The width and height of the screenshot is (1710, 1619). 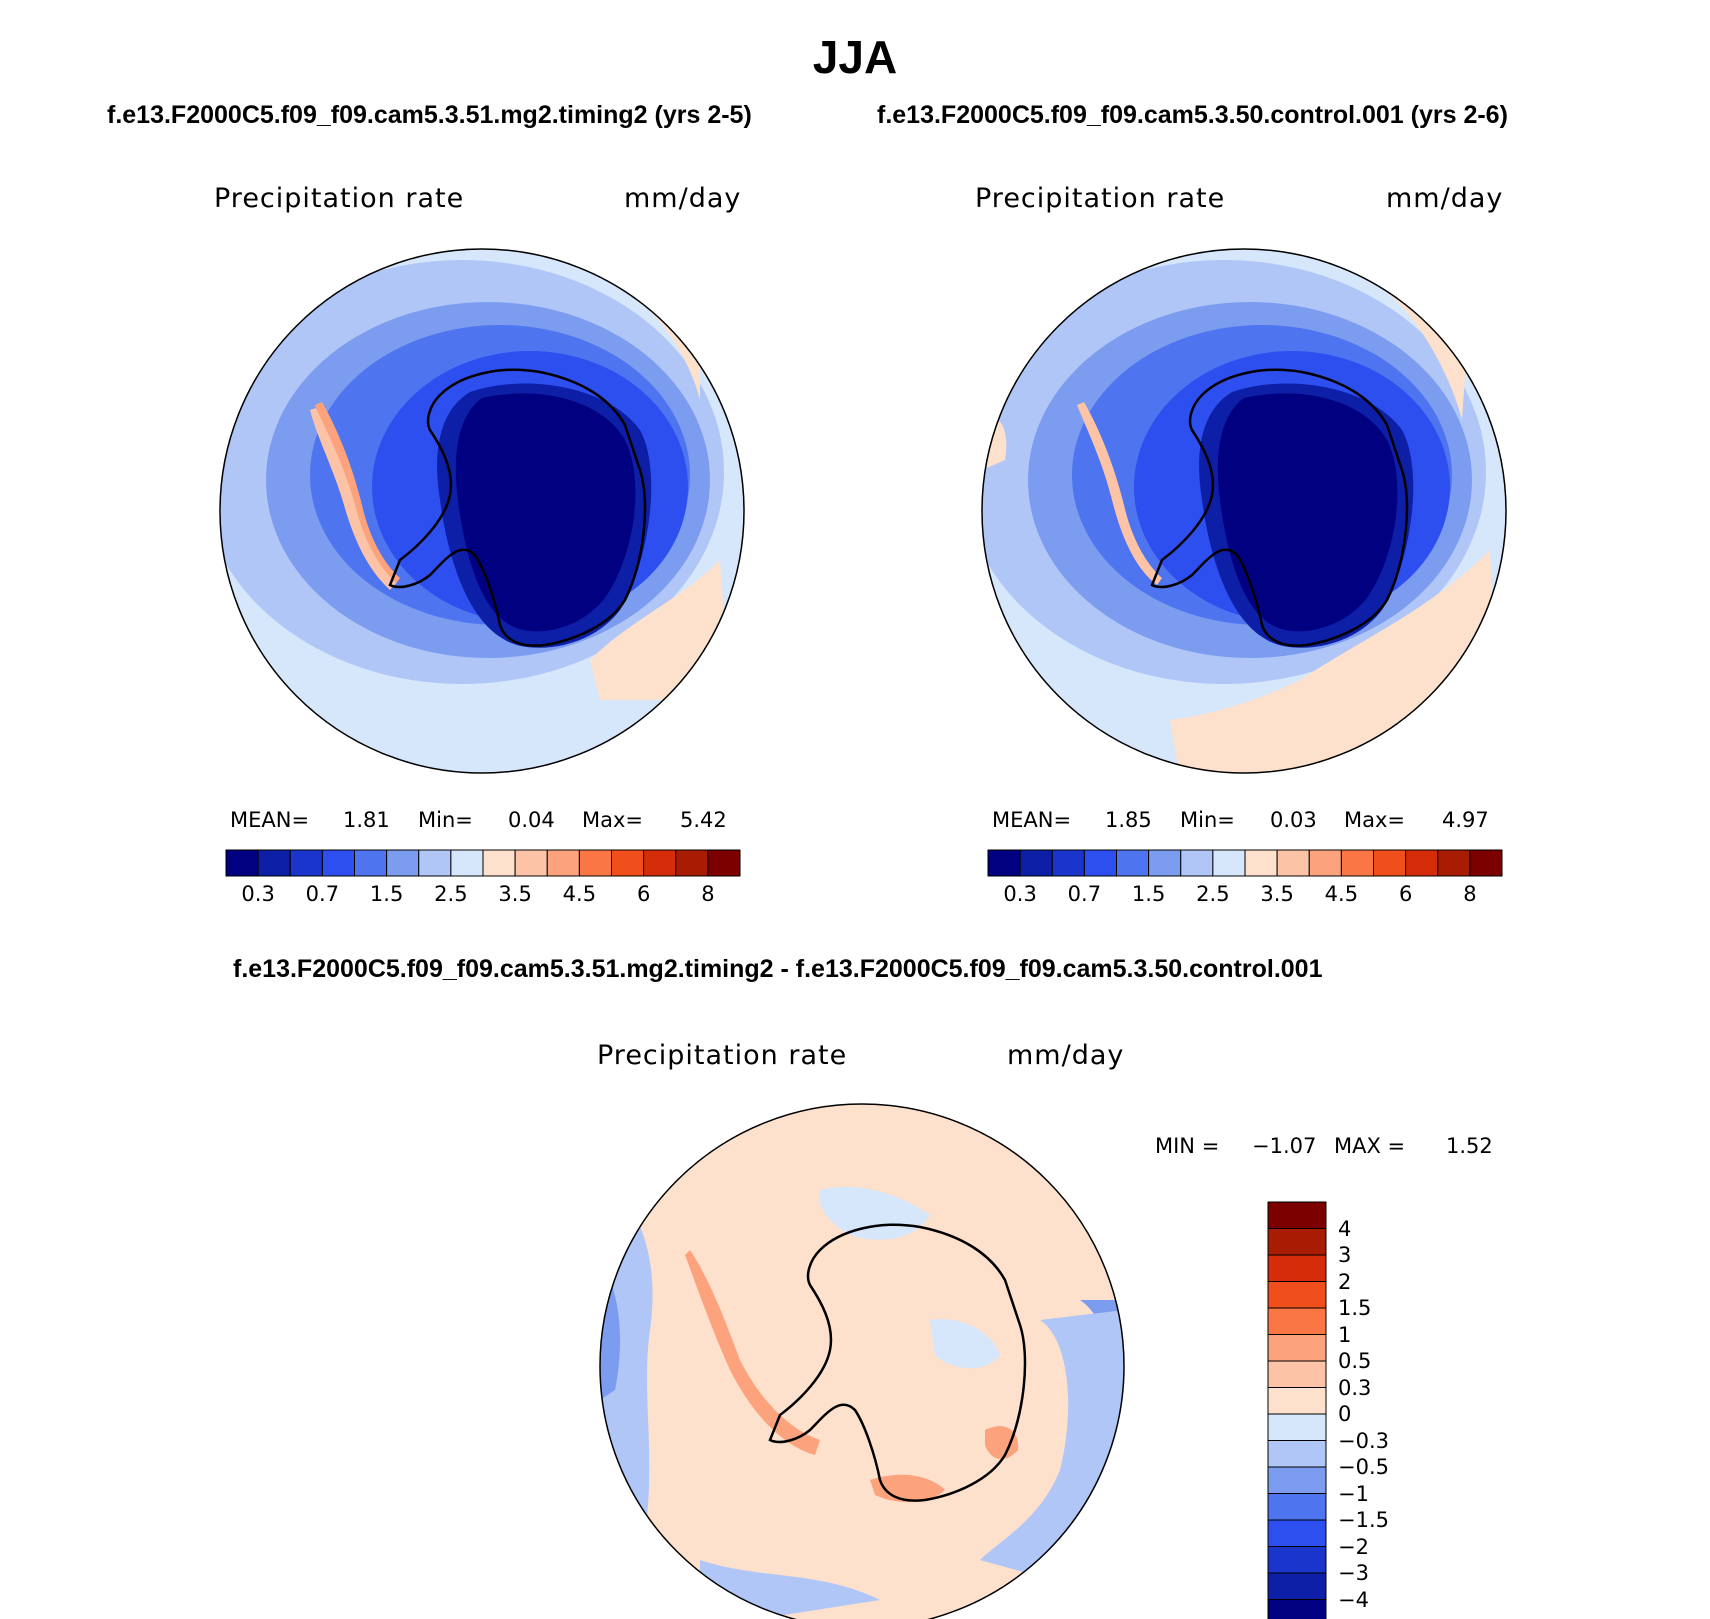 I want to click on panel2-colorbar-tick-label: 0.3, so click(x=1020, y=894).